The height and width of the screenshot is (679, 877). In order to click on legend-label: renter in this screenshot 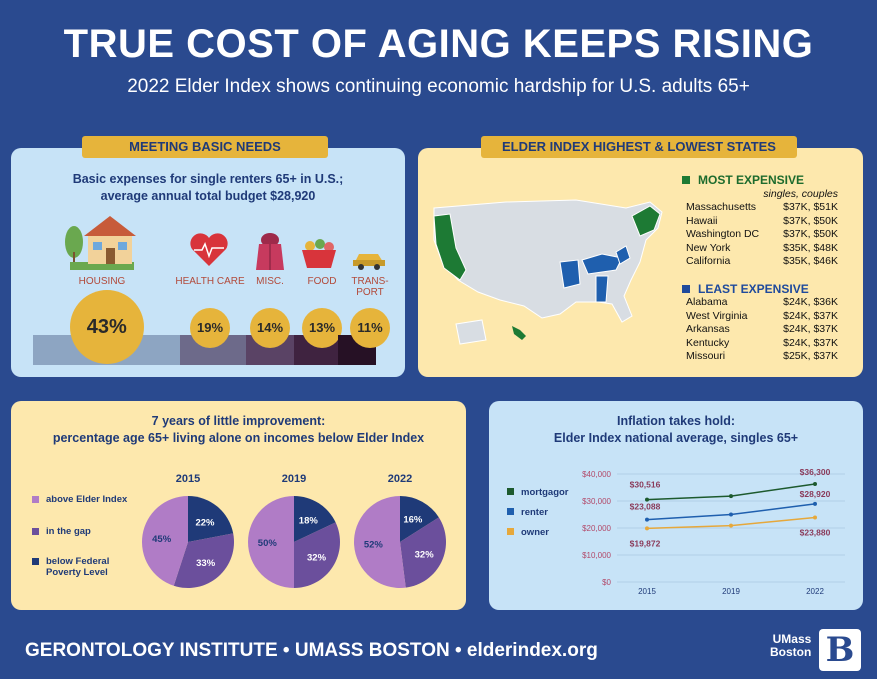, I will do `click(534, 512)`.